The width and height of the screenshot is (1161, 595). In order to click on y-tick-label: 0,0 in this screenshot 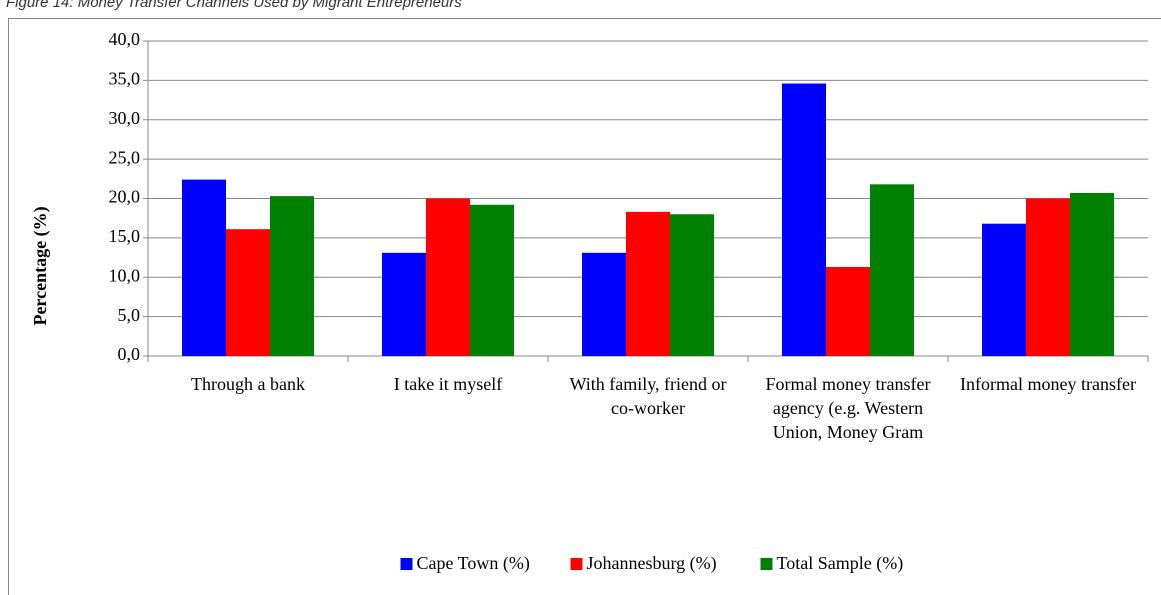, I will do `click(129, 354)`.